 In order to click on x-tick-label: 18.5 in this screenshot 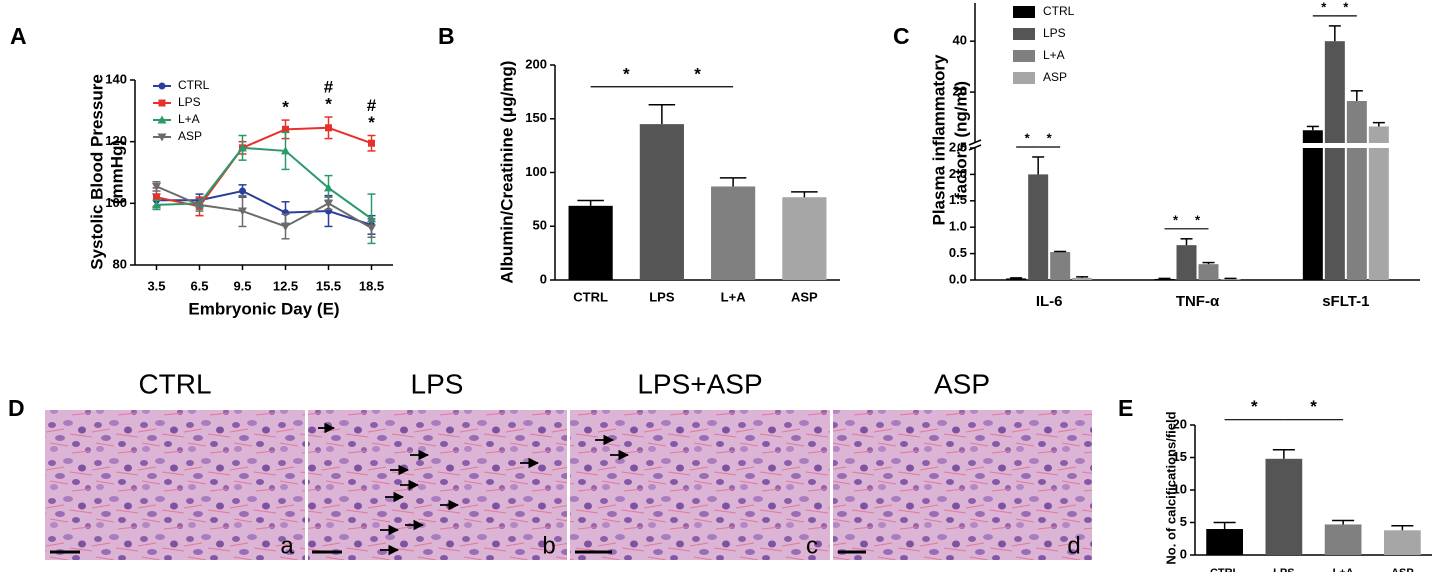, I will do `click(371, 285)`.